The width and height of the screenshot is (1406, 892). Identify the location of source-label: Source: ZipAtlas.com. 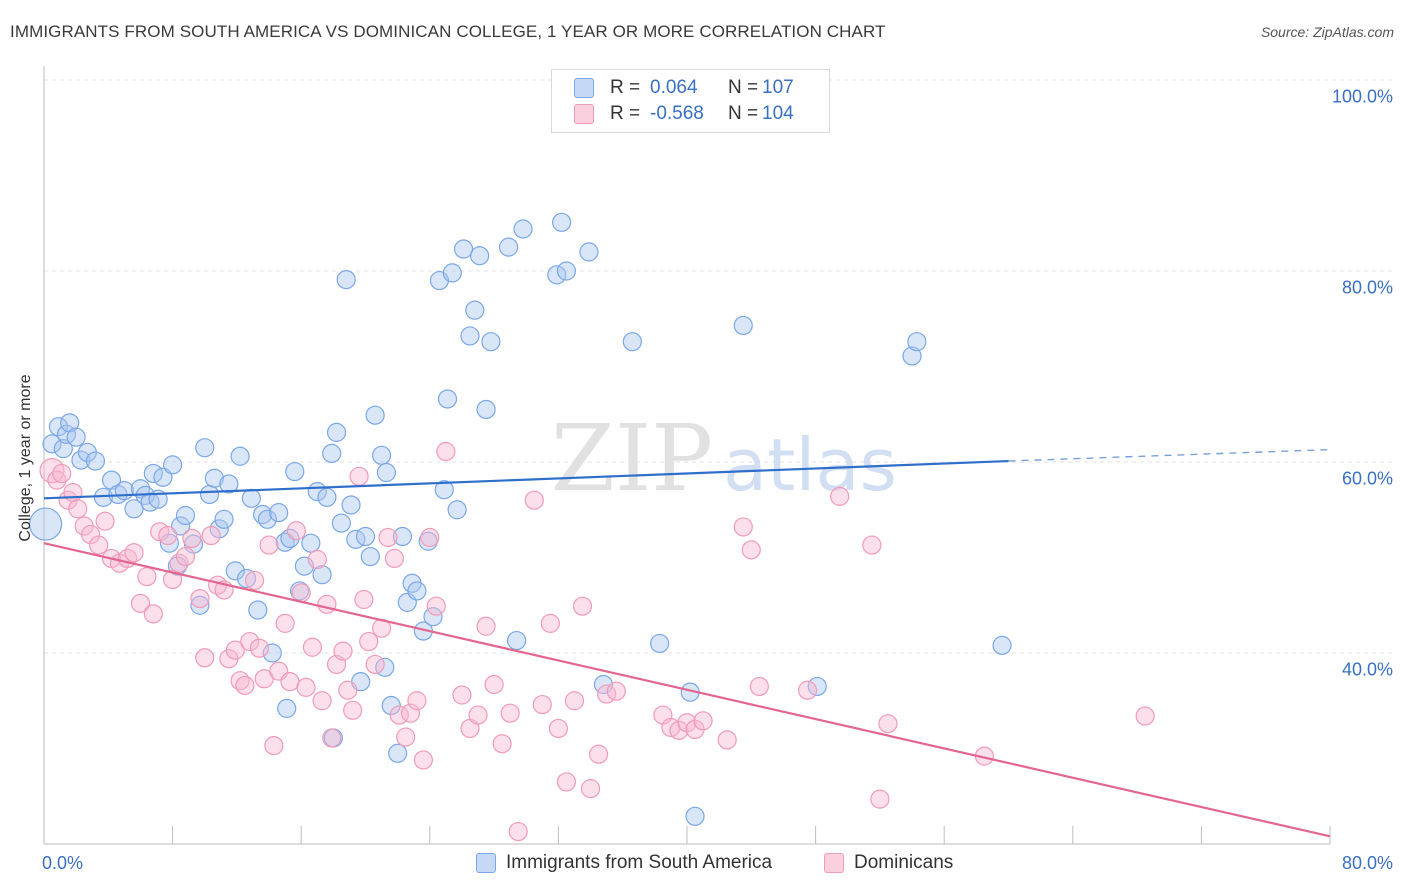
(1327, 32).